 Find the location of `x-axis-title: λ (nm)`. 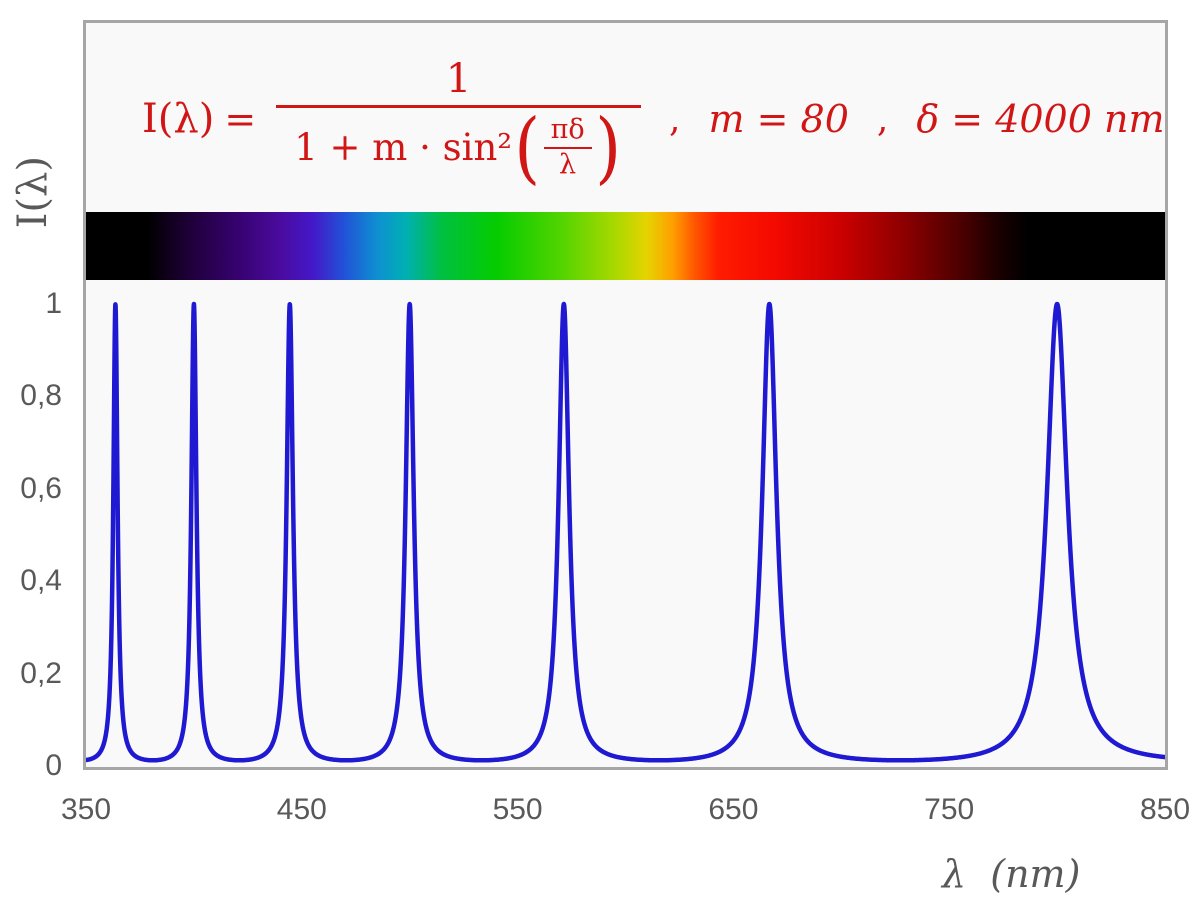

x-axis-title: λ (nm) is located at coordinates (1011, 874).